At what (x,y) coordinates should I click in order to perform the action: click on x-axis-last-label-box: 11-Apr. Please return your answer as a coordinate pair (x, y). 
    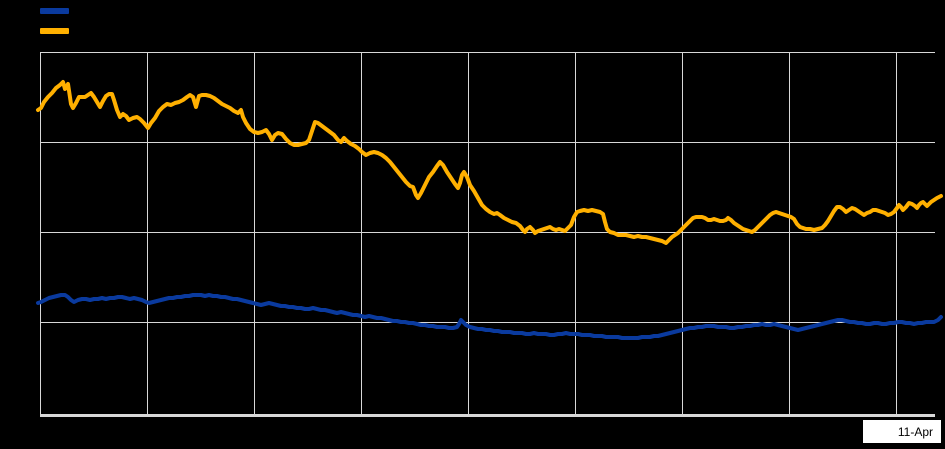
    Looking at the image, I should click on (902, 431).